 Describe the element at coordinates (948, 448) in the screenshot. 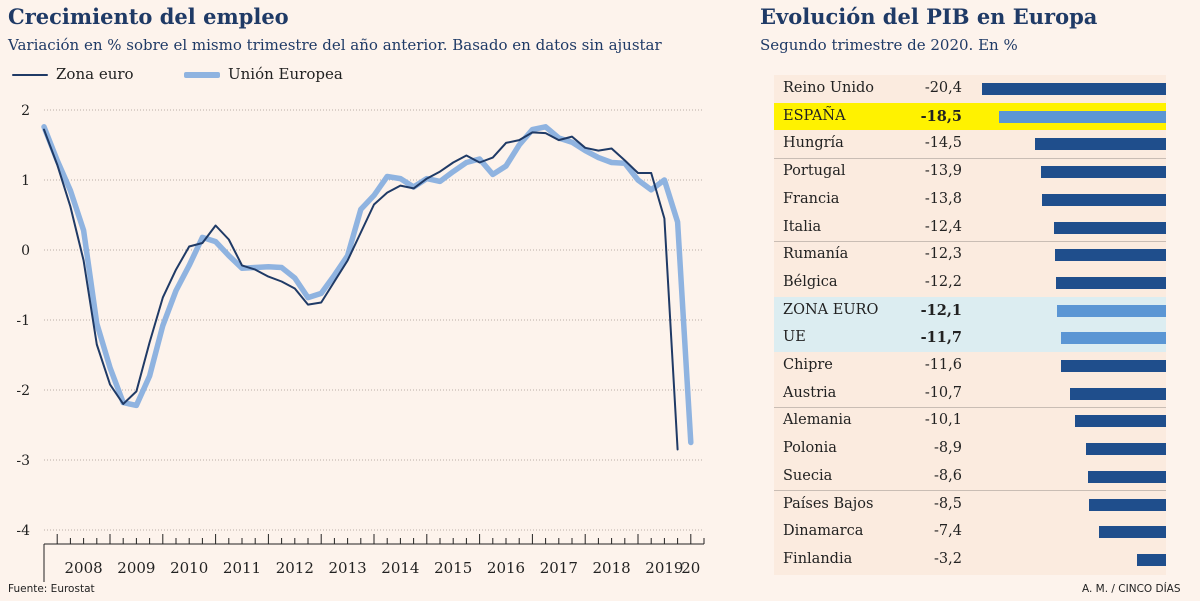

I see `value-label: -8,9` at that location.